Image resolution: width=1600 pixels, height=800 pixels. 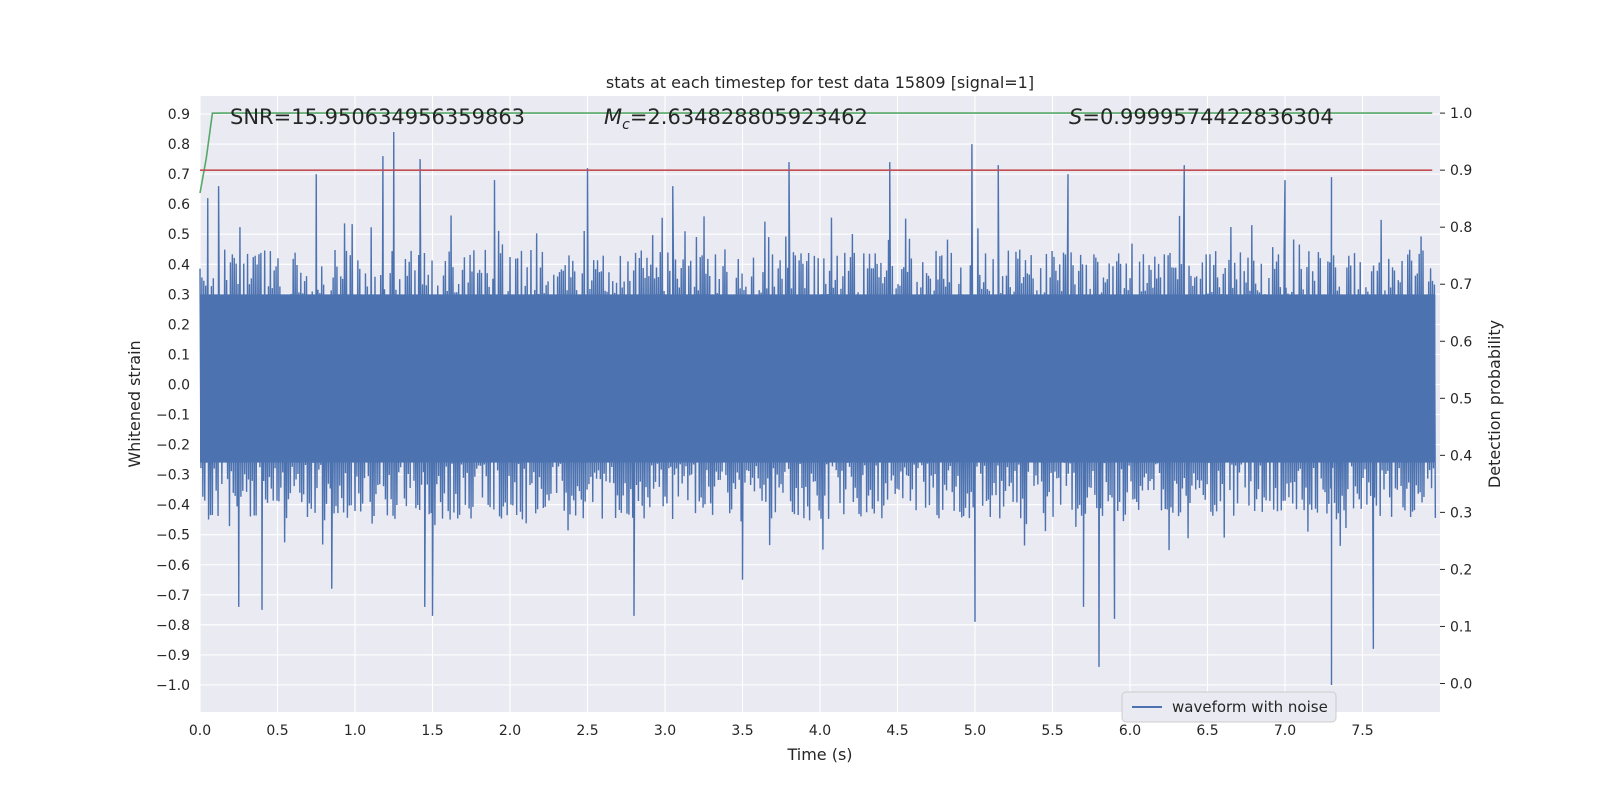 I want to click on y-tick-label: −0.1, so click(x=173, y=416).